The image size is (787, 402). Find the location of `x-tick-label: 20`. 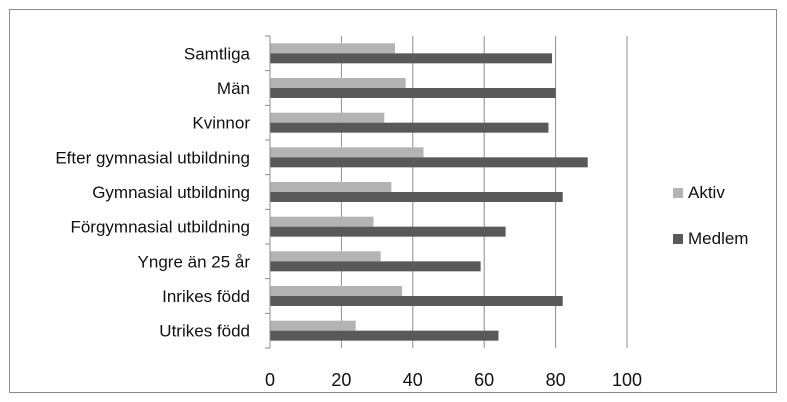

x-tick-label: 20 is located at coordinates (341, 380).